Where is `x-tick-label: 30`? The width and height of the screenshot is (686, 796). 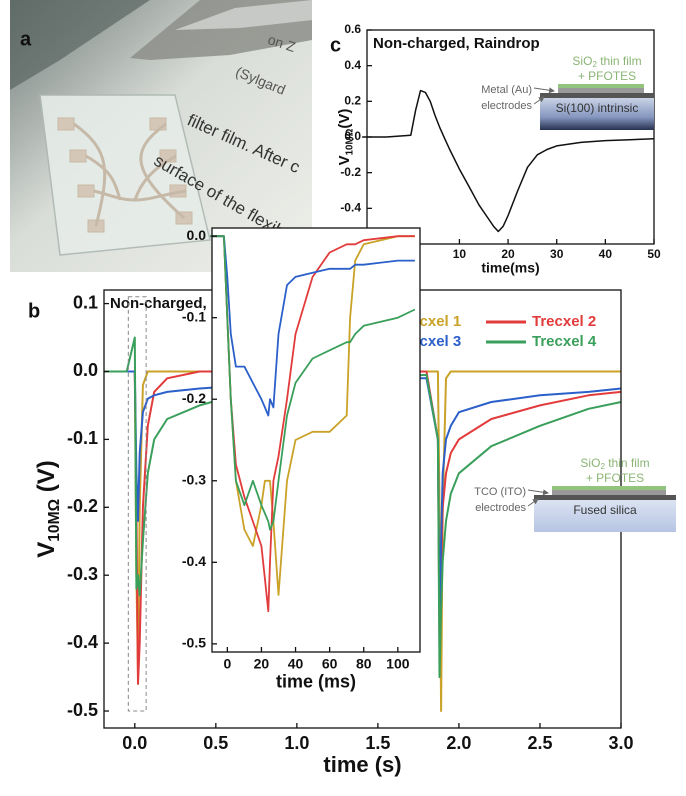 x-tick-label: 30 is located at coordinates (557, 254).